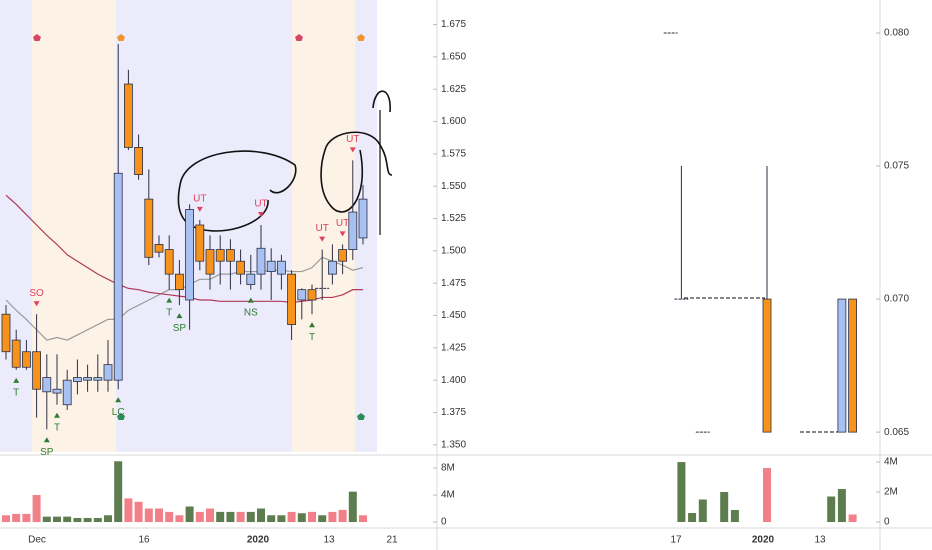  Describe the element at coordinates (453, 186) in the screenshot. I see `y-tick-label: 1.550` at that location.